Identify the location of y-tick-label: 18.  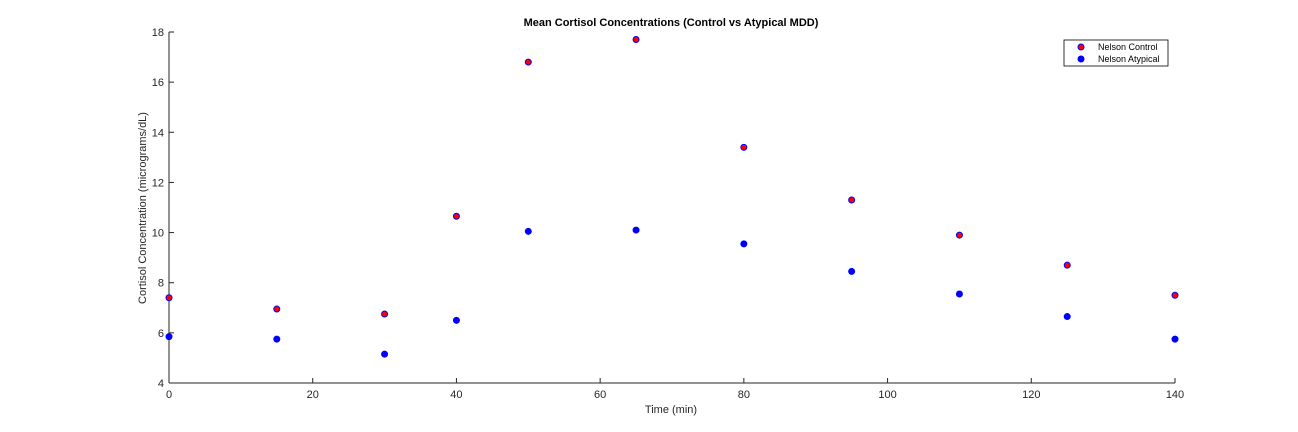
(158, 33).